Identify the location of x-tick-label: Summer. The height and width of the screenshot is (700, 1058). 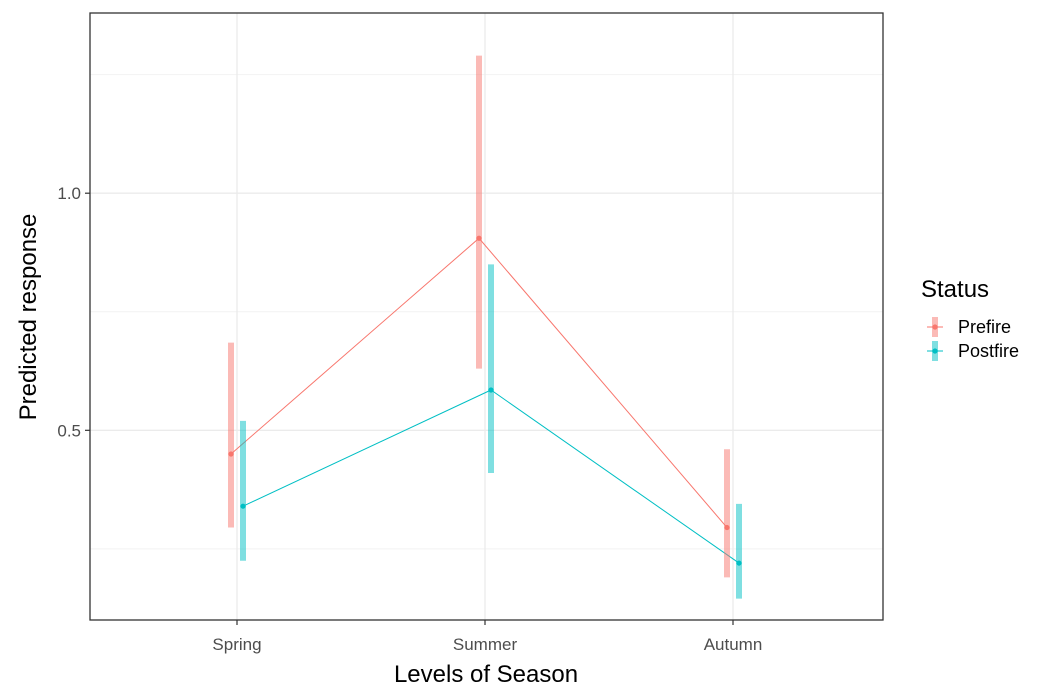
(485, 644).